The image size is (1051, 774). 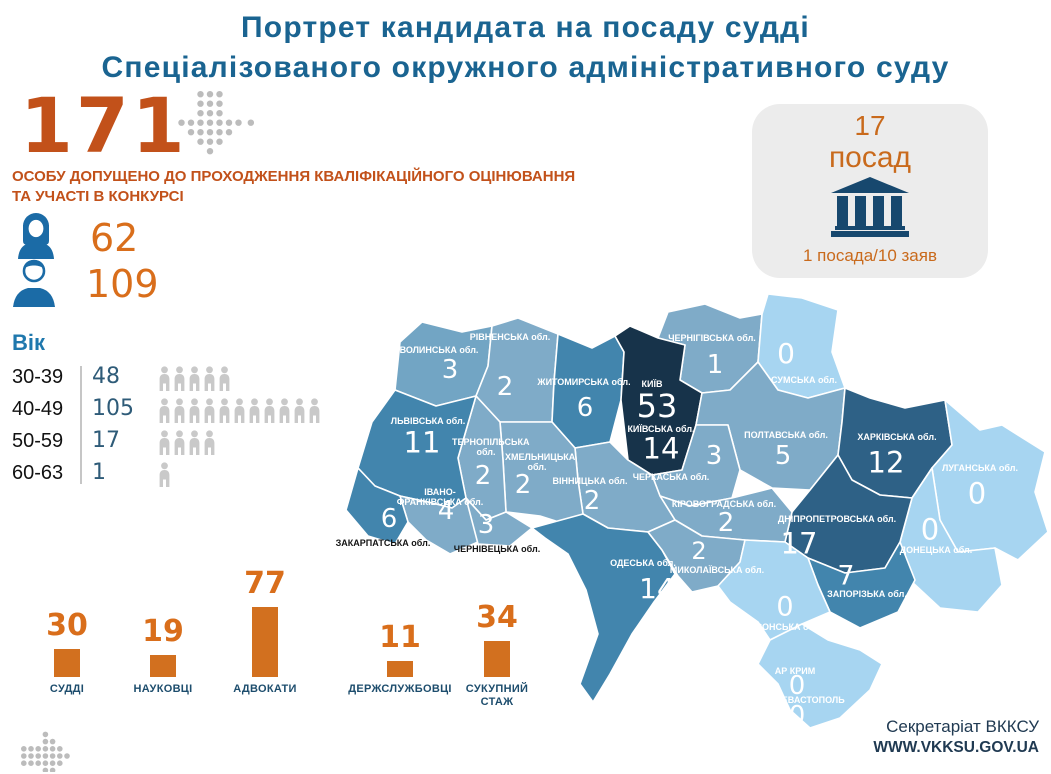 I want to click on map-region-label: ЛЬВІВСЬКА обл., so click(x=428, y=421).